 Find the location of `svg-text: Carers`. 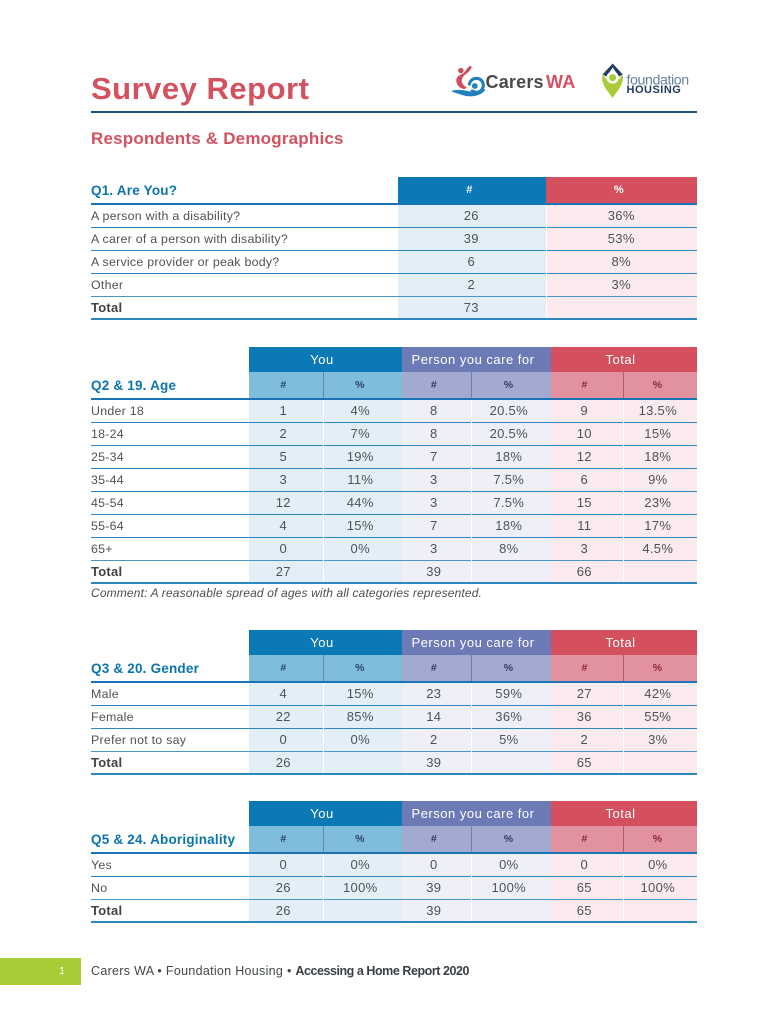

svg-text: Carers is located at coordinates (515, 82).